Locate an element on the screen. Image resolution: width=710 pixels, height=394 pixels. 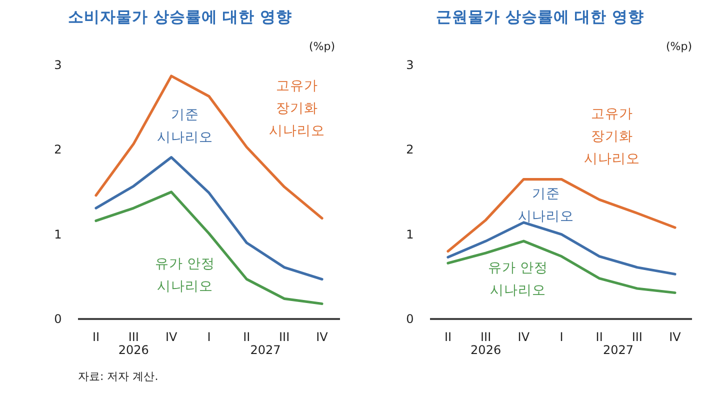
text: 자료: 저자 계산. is located at coordinates (118, 376).